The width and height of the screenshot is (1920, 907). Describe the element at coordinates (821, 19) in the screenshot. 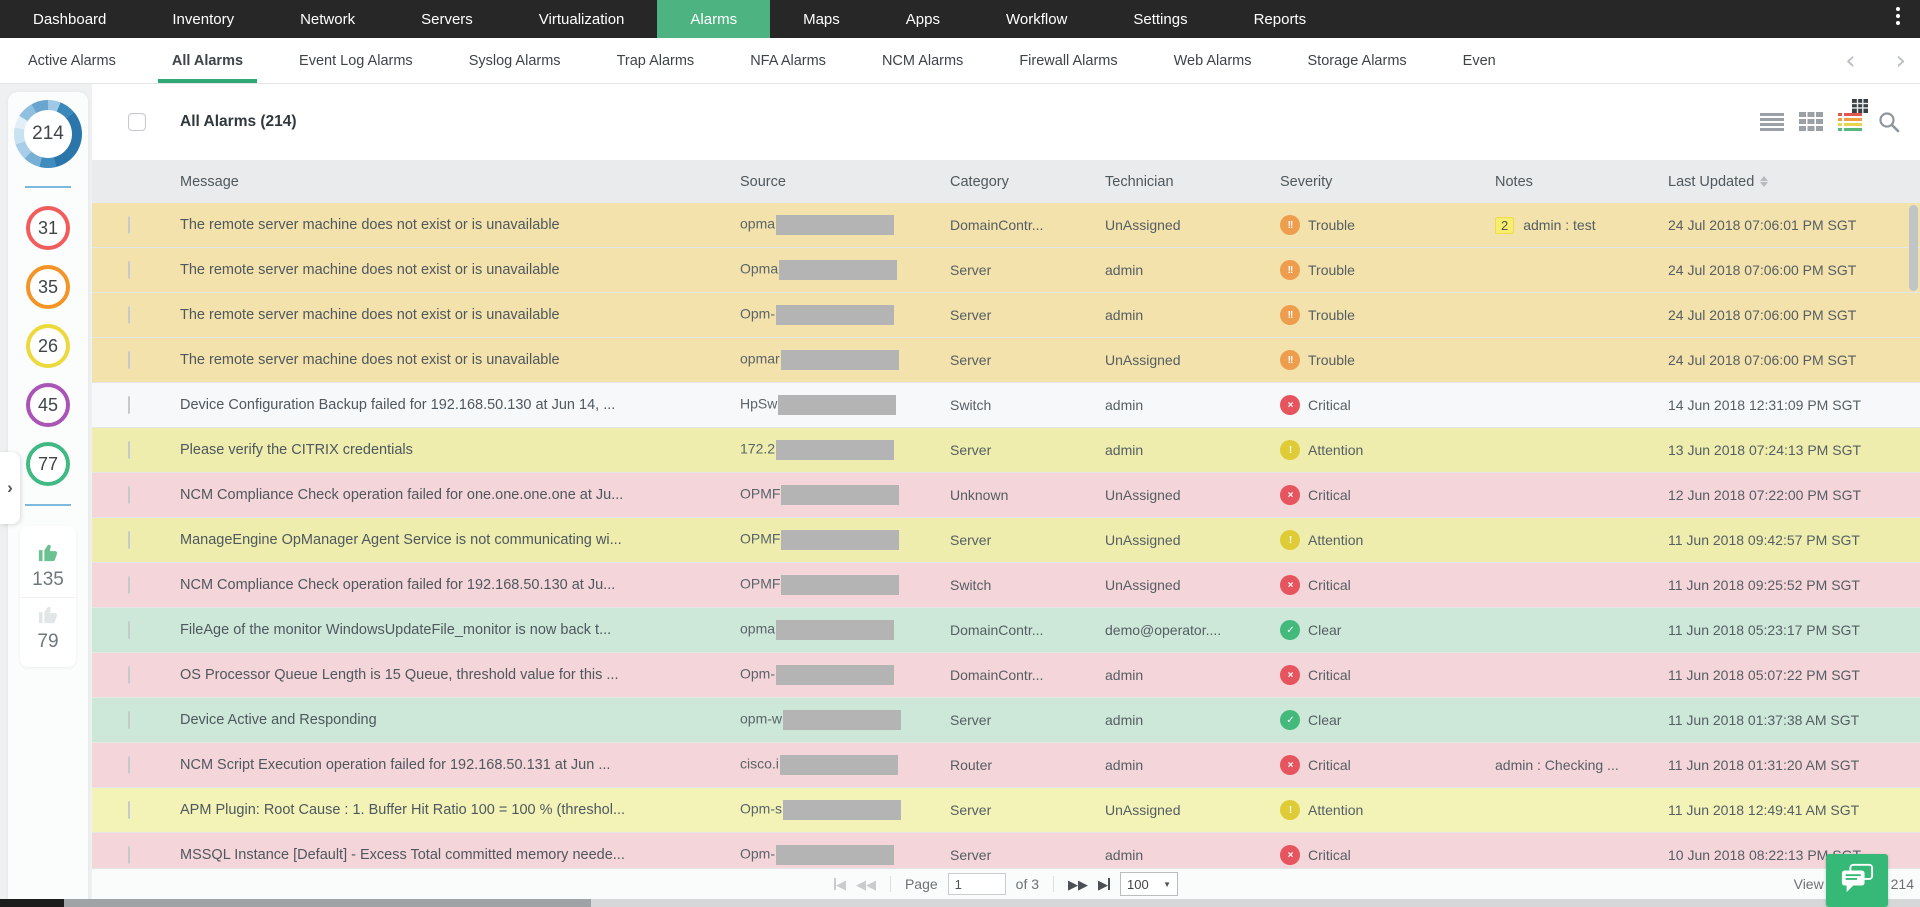

I see `nav-item-maps: Maps` at that location.